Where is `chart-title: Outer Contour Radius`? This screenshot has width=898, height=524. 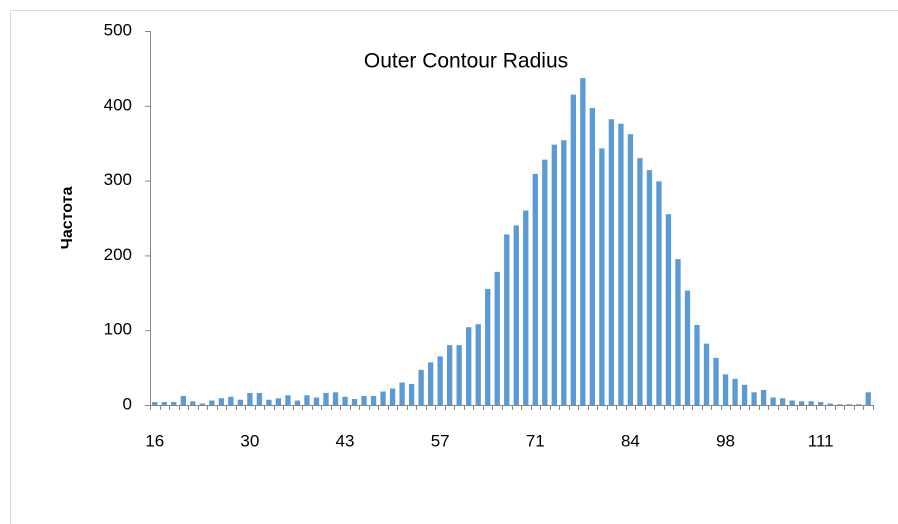 chart-title: Outer Contour Radius is located at coordinates (466, 61).